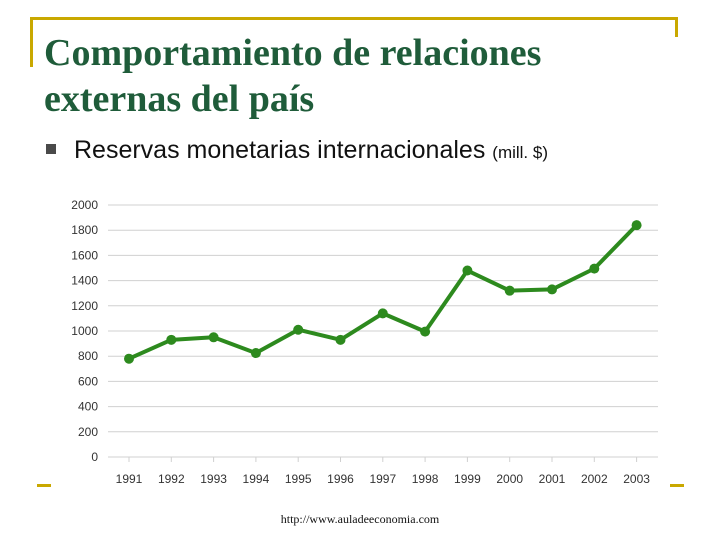 The width and height of the screenshot is (720, 540). What do you see at coordinates (88, 432) in the screenshot?
I see `y-tick-label: 200` at bounding box center [88, 432].